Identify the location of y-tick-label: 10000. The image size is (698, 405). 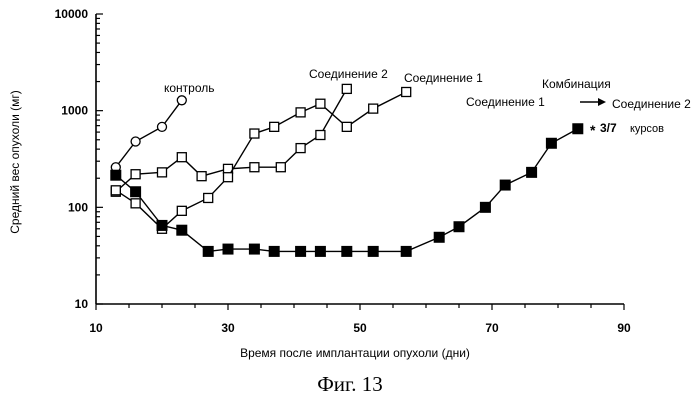
(72, 14).